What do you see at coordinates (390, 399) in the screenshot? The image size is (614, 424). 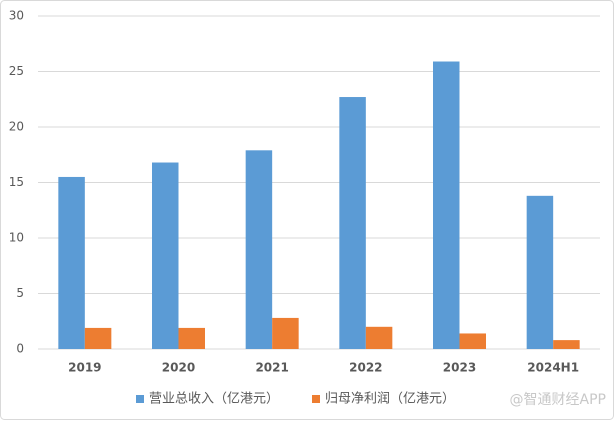 I see `legend-label: 归母净利润（亿港元）` at bounding box center [390, 399].